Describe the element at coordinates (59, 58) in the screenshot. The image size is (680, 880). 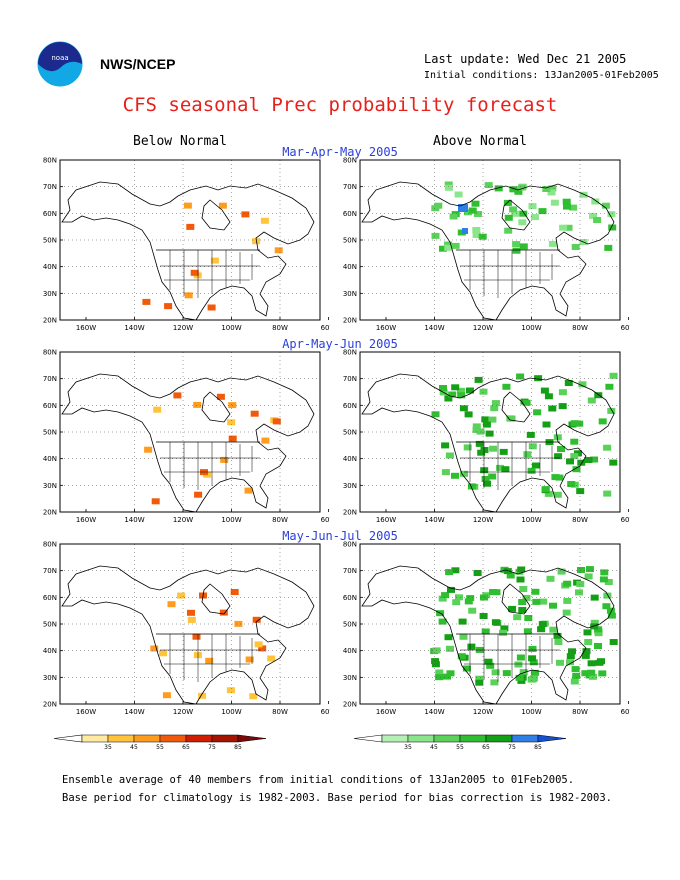
I see `logo-text: noaa` at that location.